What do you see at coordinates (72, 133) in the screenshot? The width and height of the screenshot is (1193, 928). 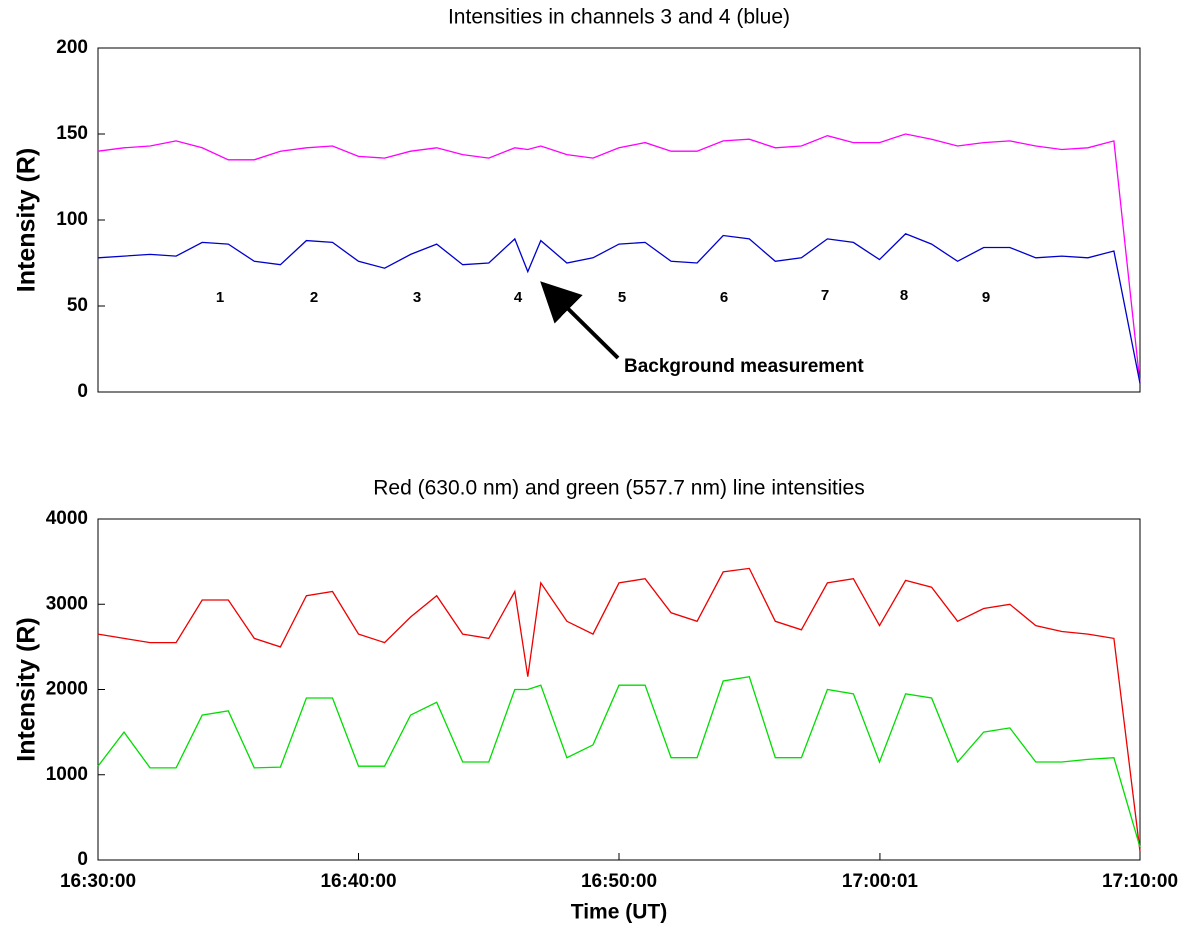 I see `y-tick-label: 150` at bounding box center [72, 133].